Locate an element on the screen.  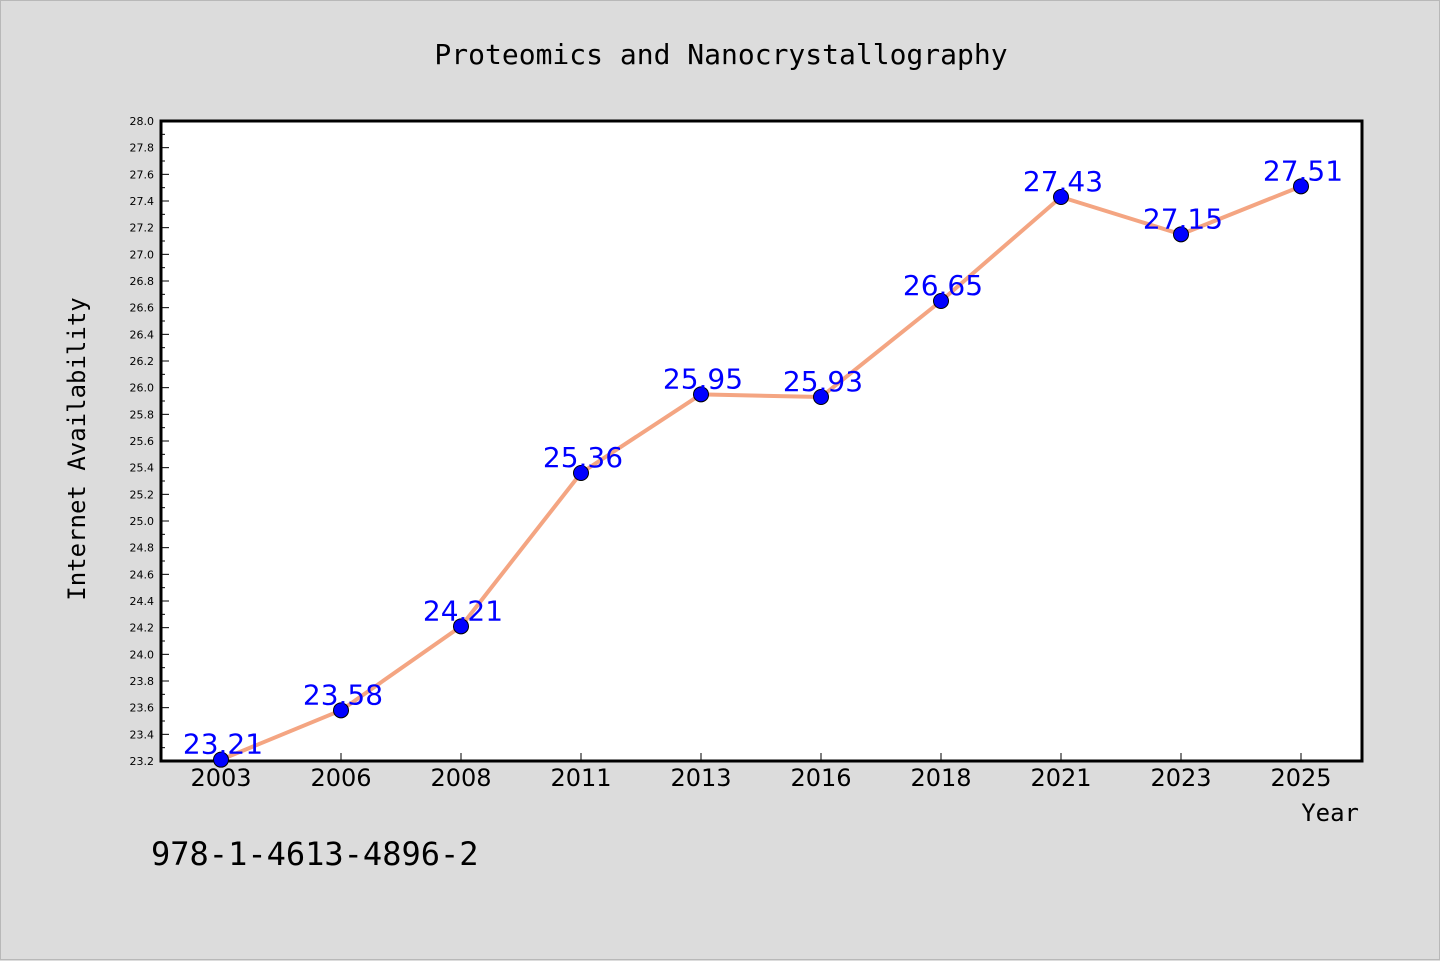
x-tick-label: 2006 is located at coordinates (340, 778).